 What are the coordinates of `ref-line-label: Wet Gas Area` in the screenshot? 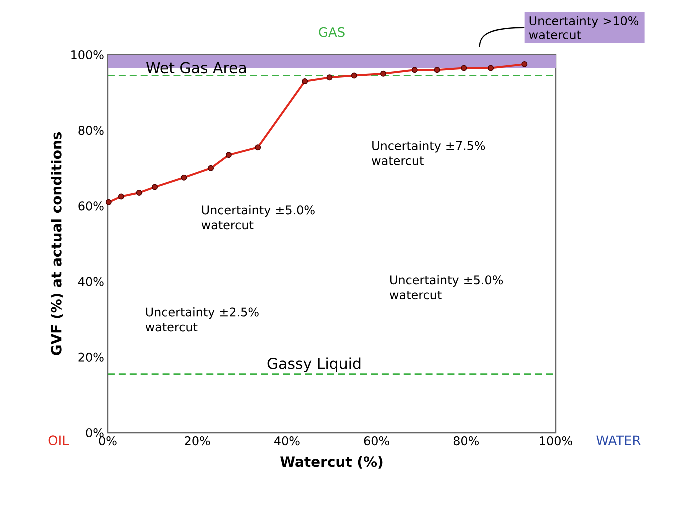 It's located at (196, 68).